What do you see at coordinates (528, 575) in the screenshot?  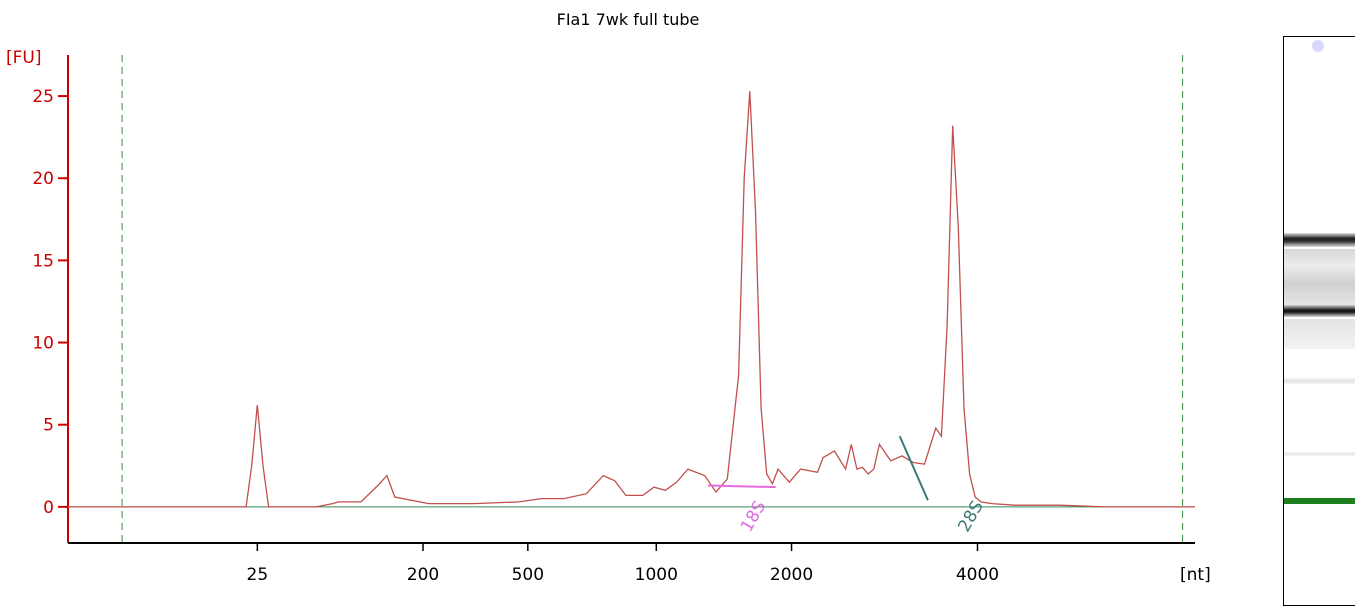 I see `x-tick-label: 500` at bounding box center [528, 575].